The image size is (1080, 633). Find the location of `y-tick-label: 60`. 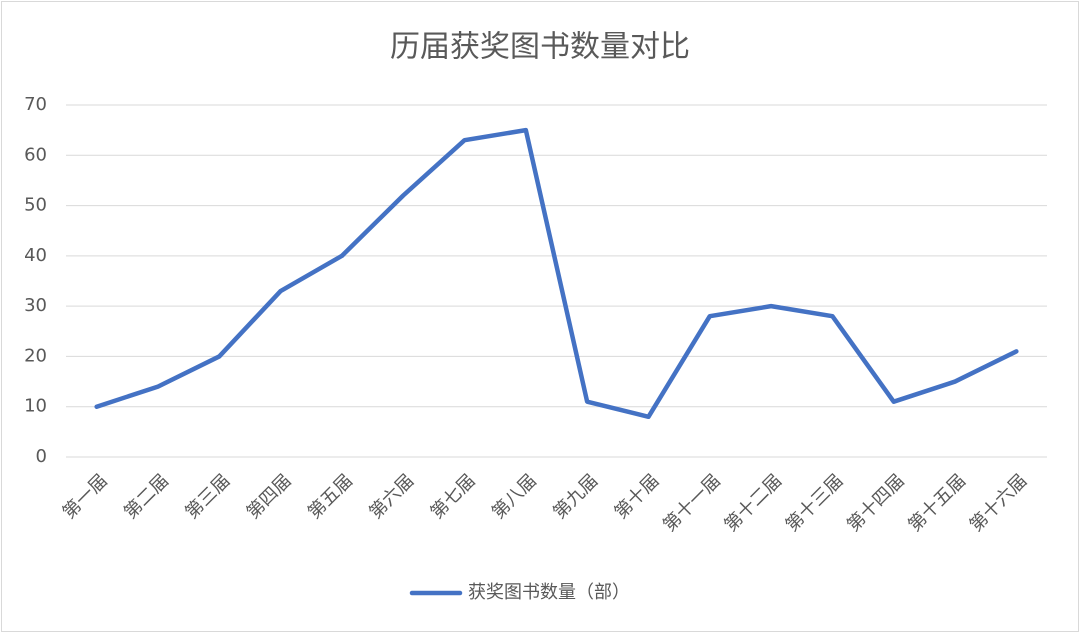

y-tick-label: 60 is located at coordinates (35, 154).